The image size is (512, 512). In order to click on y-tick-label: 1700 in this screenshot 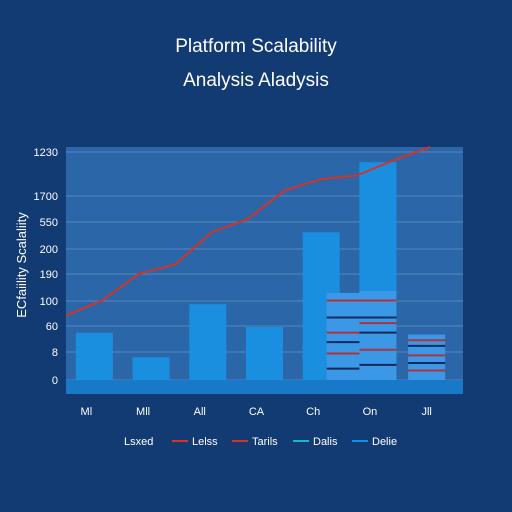, I will do `click(46, 197)`.